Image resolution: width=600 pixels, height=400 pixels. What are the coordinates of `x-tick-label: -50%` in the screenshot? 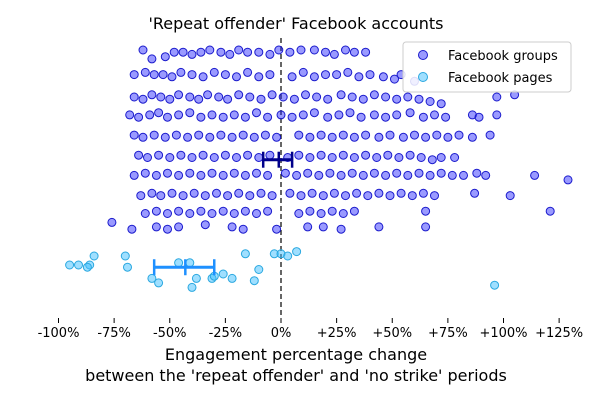 It's located at (170, 333).